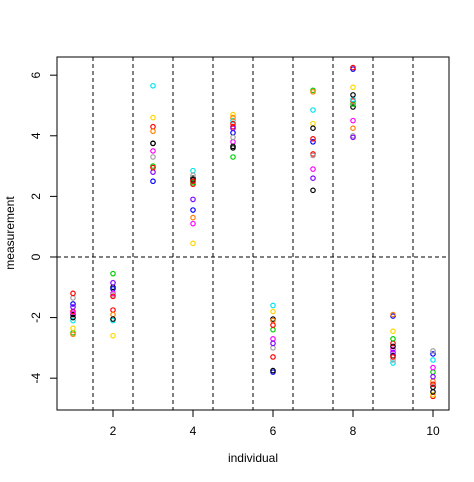 The height and width of the screenshot is (482, 474). I want to click on x-tick-label: 6, so click(273, 431).